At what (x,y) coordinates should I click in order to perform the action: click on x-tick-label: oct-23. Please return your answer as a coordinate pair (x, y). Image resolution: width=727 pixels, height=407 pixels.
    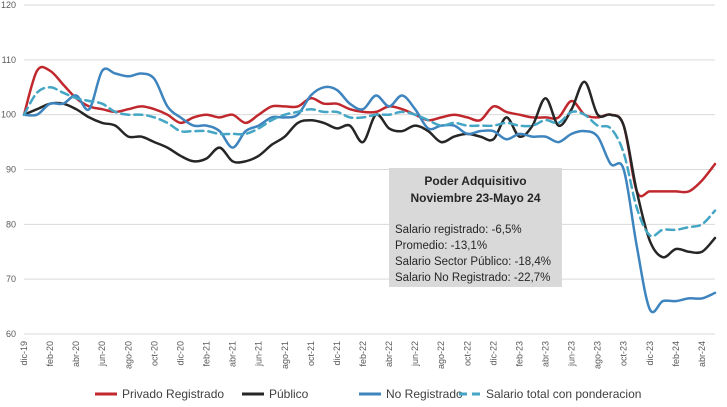
    Looking at the image, I should click on (624, 353).